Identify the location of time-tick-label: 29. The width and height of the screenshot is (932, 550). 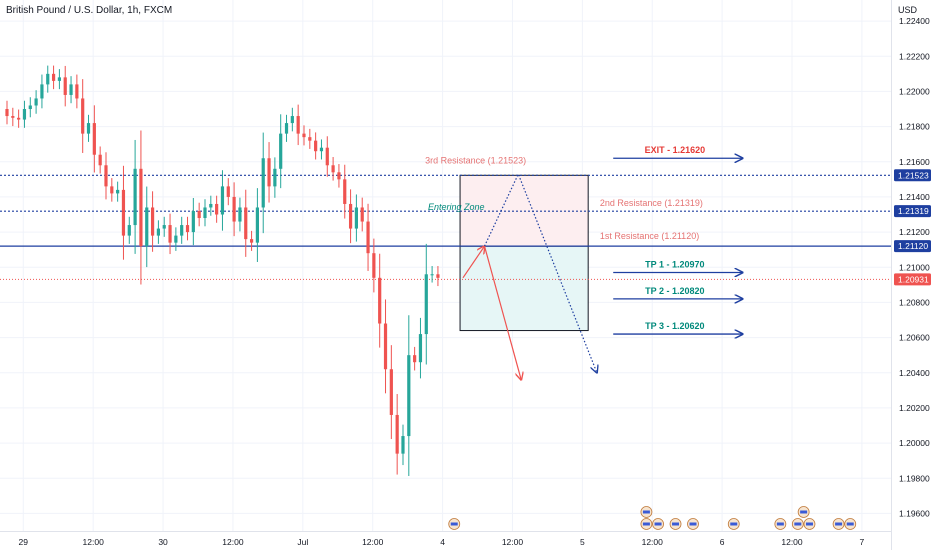
(24, 542).